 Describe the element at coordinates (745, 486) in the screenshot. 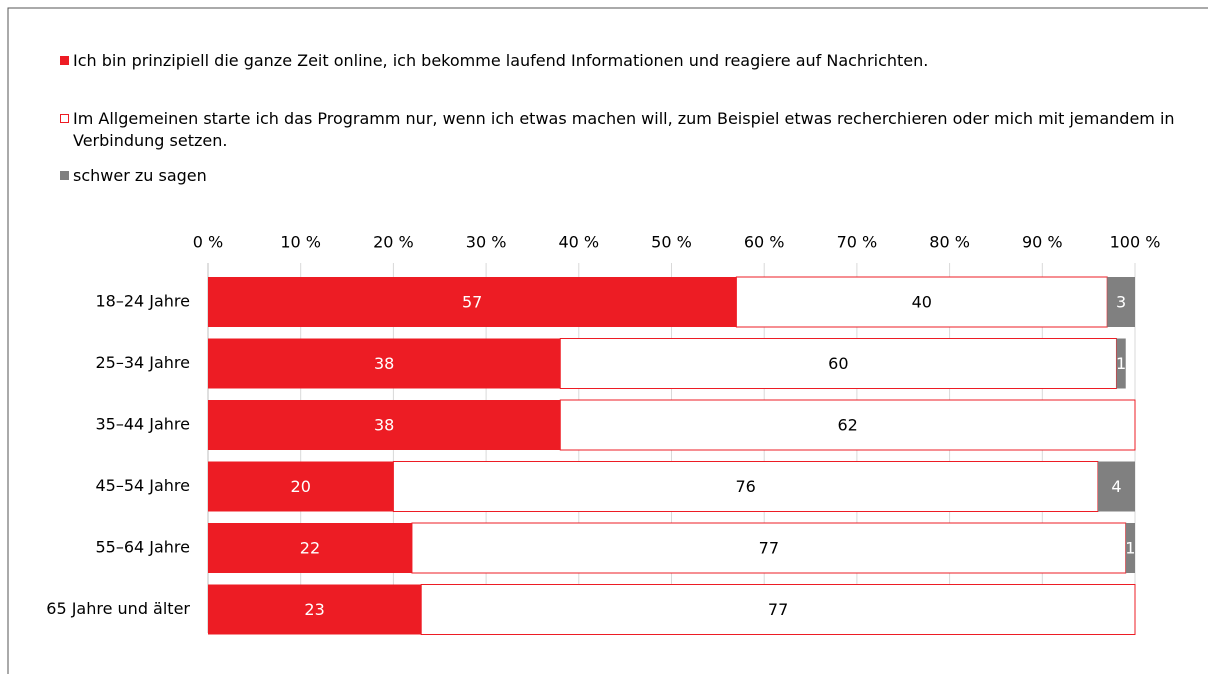

I see `data-label: 76` at that location.